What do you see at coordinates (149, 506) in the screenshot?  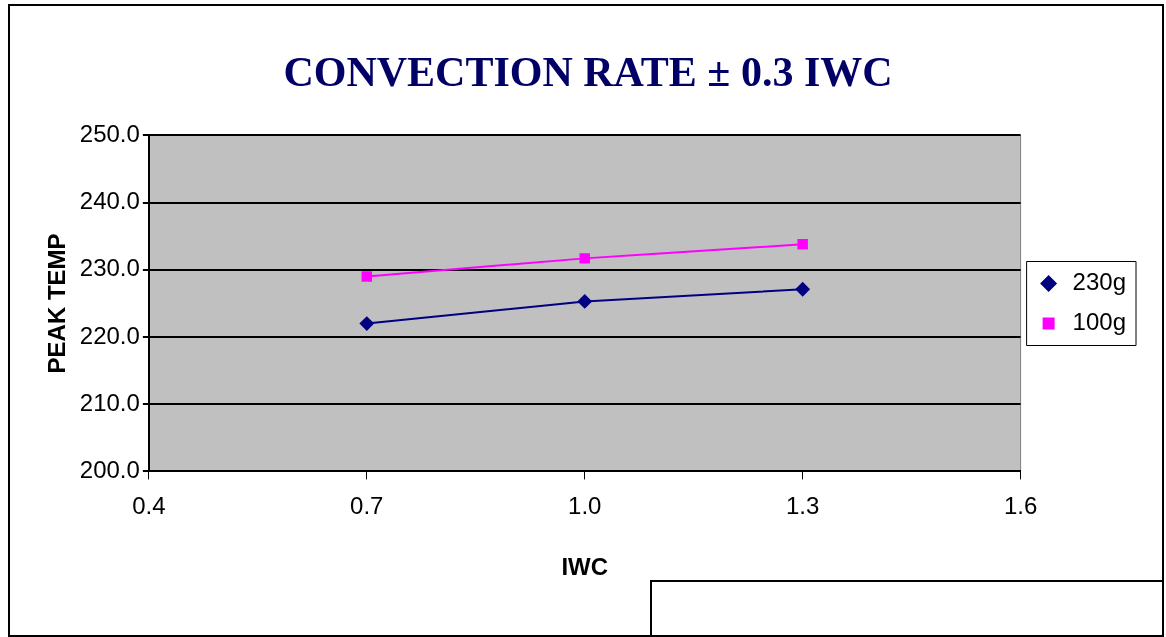 I see `x-tick-label: 0.4` at bounding box center [149, 506].